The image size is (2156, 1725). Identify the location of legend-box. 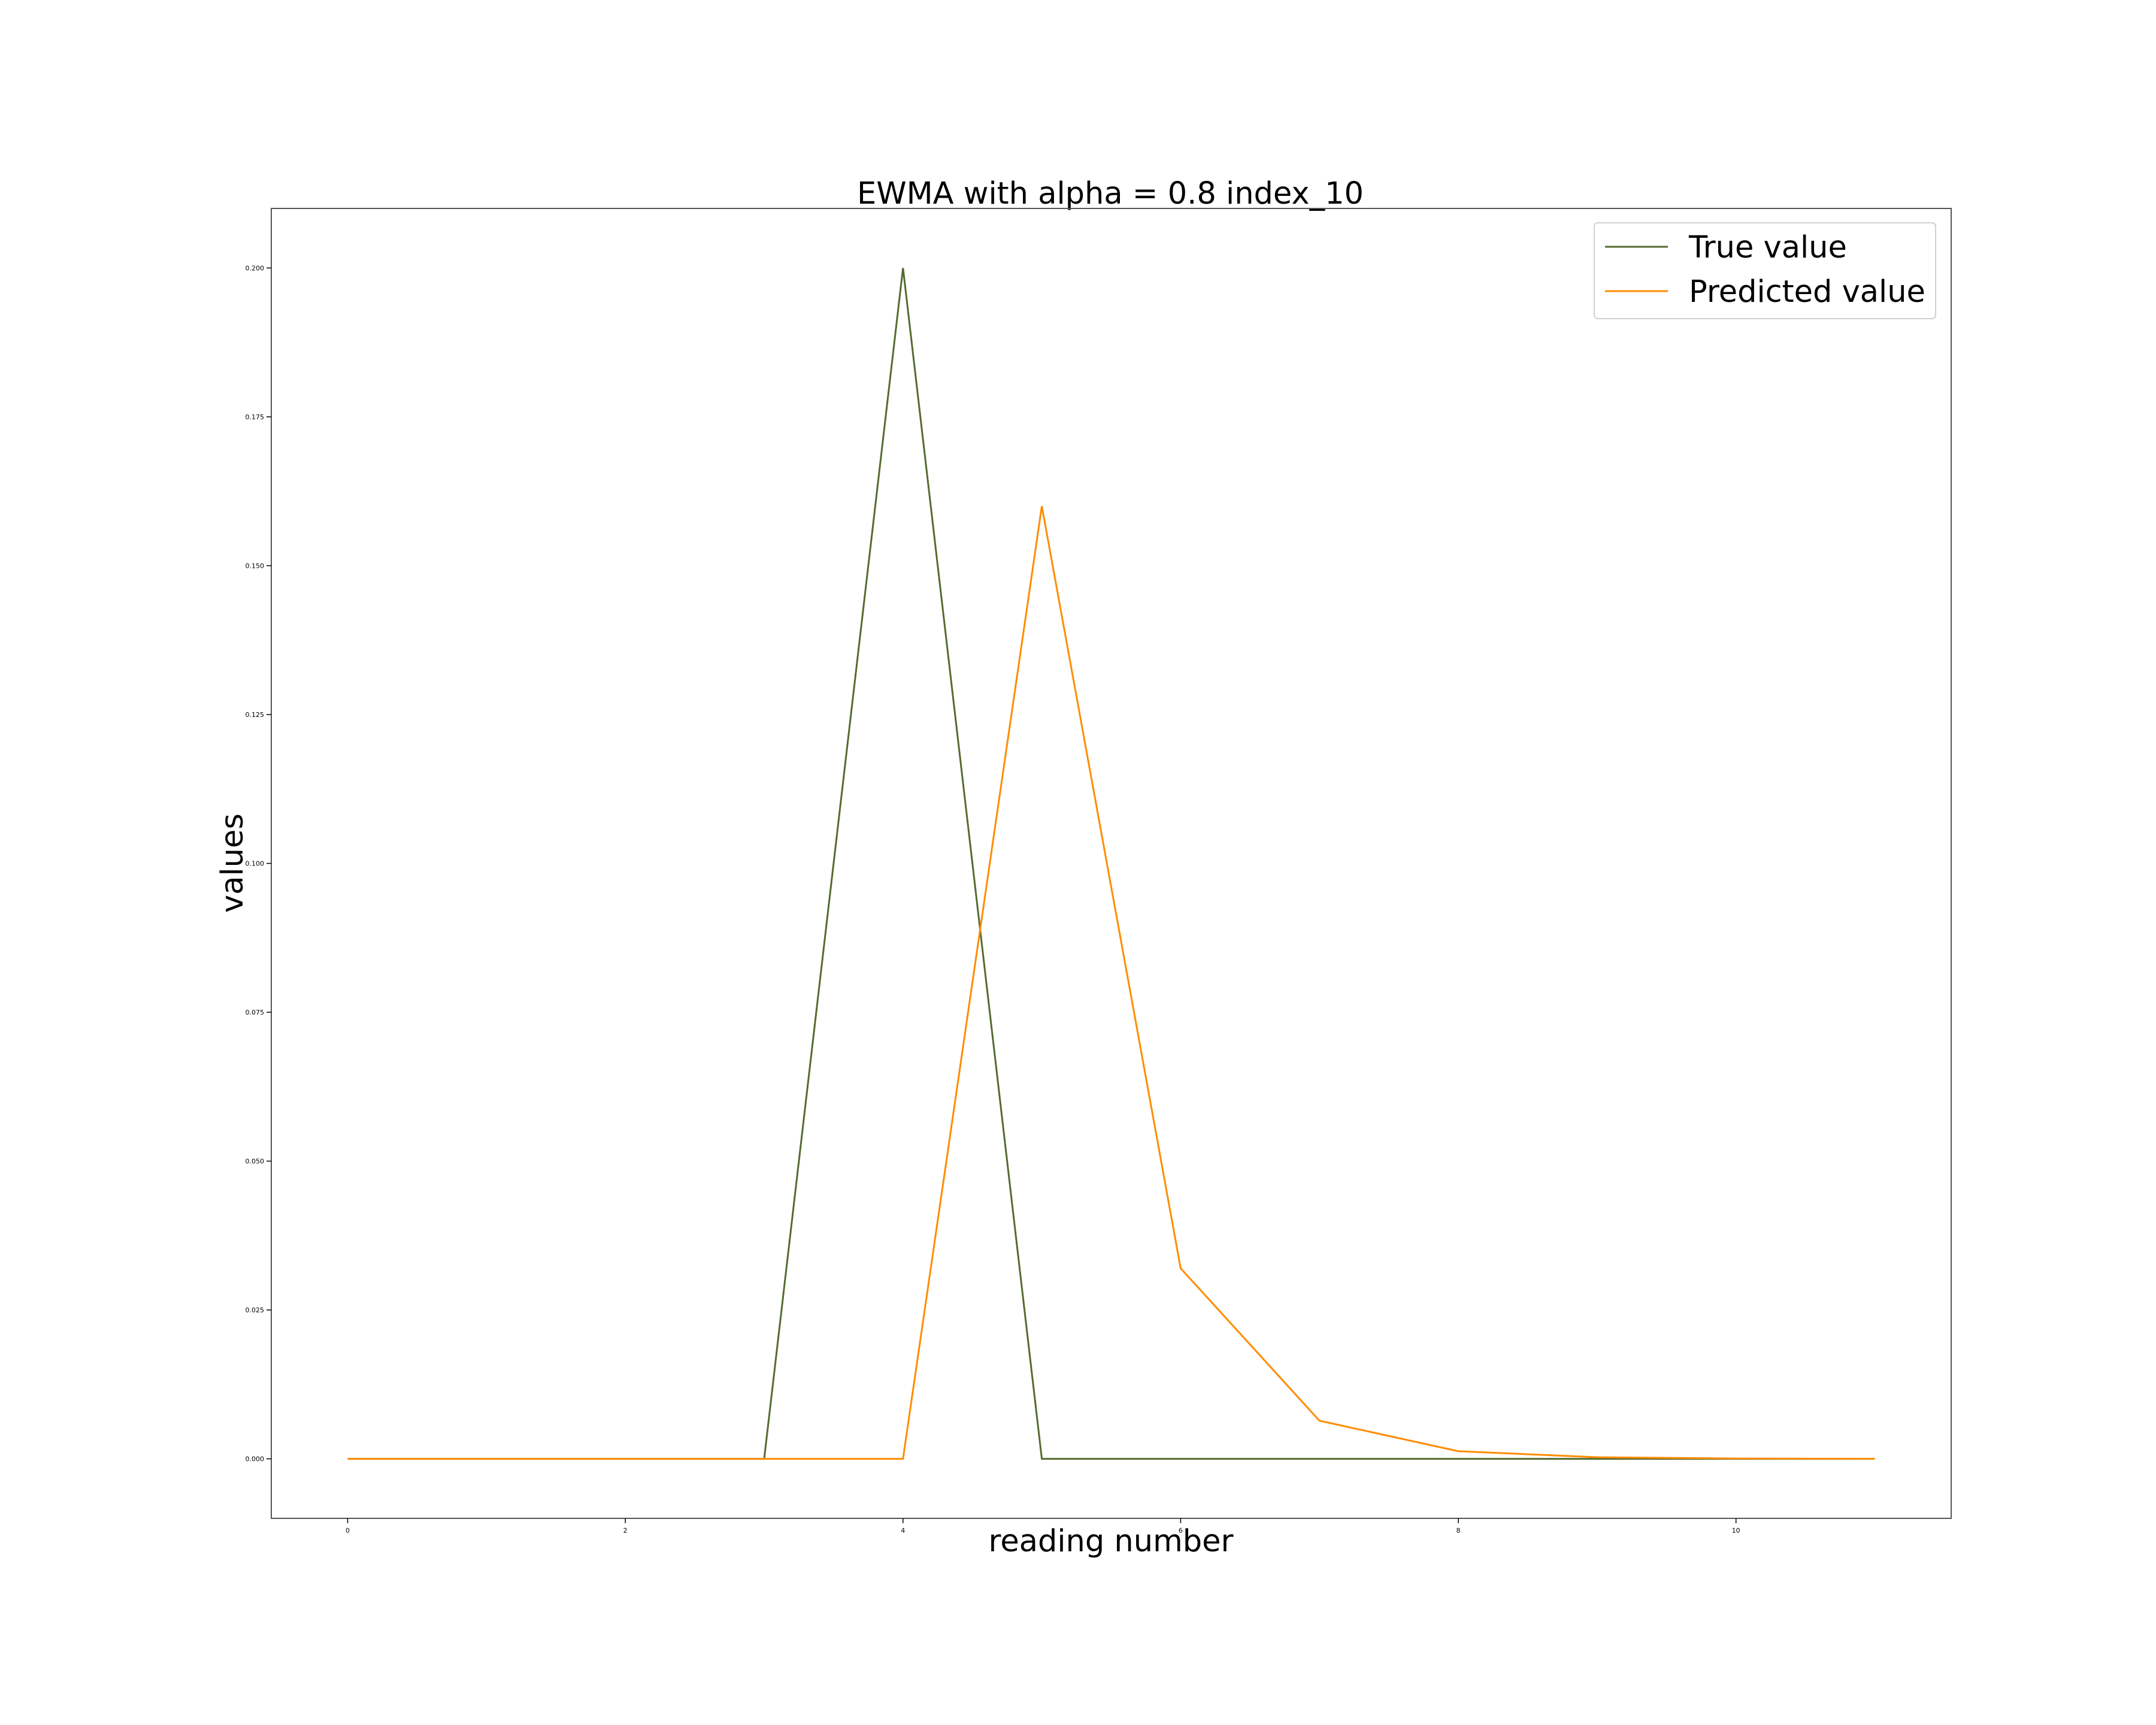
(1765, 270).